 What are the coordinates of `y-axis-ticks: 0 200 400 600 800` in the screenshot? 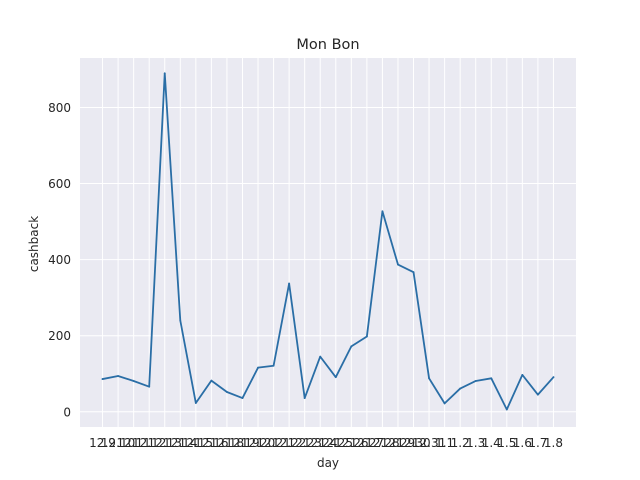 It's located at (59, 260).